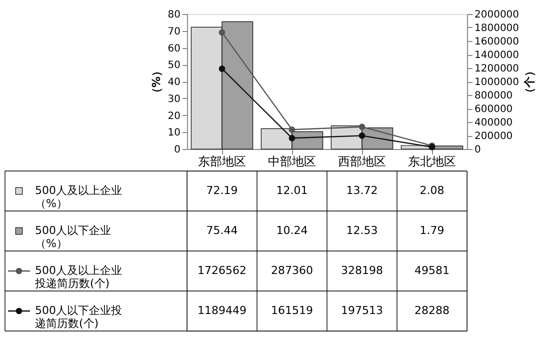 The image size is (554, 347). Describe the element at coordinates (432, 230) in the screenshot. I see `data-label: 1.79` at that location.